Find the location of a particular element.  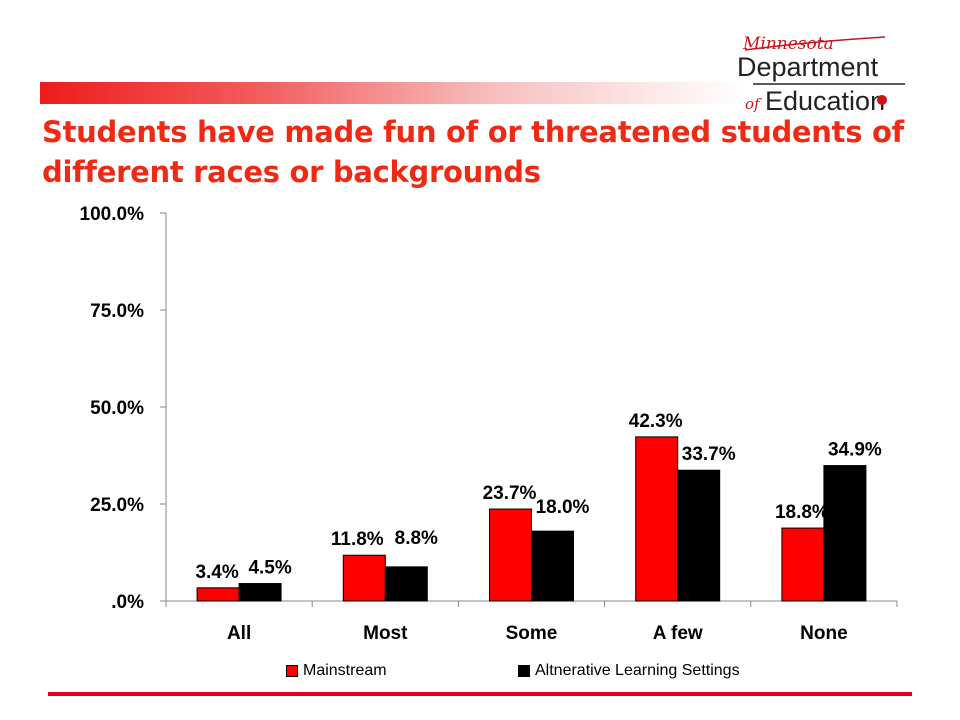

legend-label-mainstream: Mainstream is located at coordinates (345, 670).